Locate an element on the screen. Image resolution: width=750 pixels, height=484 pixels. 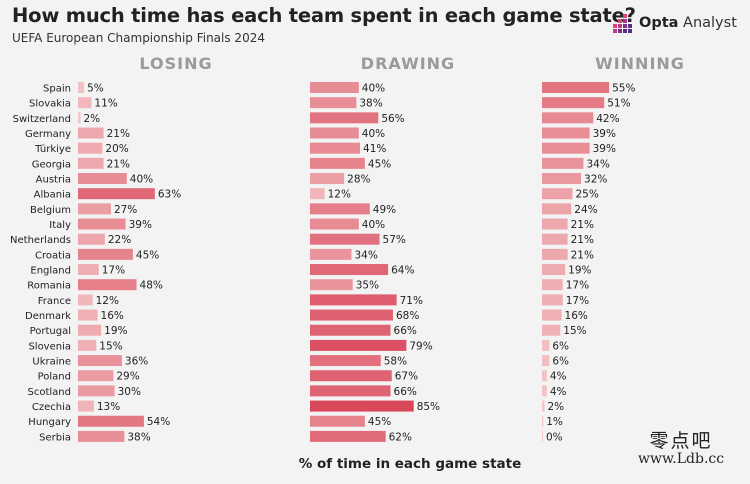
losing-bar-scotland is located at coordinates (96, 391).